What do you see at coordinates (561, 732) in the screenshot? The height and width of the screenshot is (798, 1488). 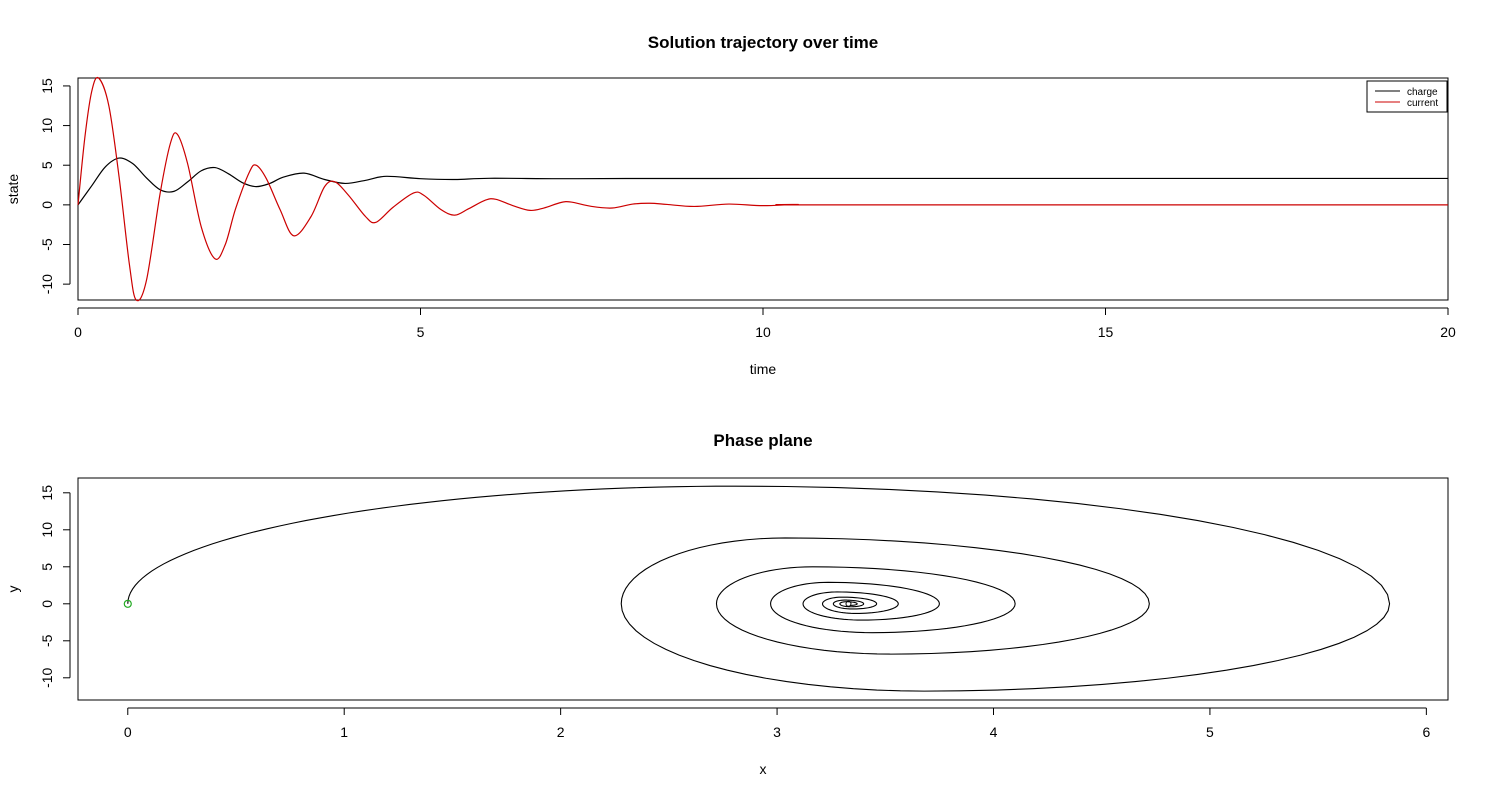 I see `x-tick-label: 2` at bounding box center [561, 732].